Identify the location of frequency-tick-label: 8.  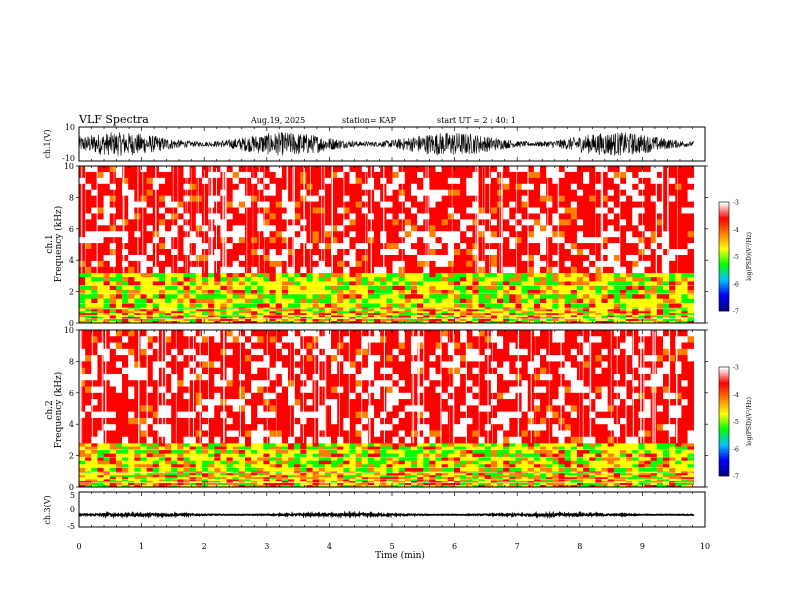
(71, 197).